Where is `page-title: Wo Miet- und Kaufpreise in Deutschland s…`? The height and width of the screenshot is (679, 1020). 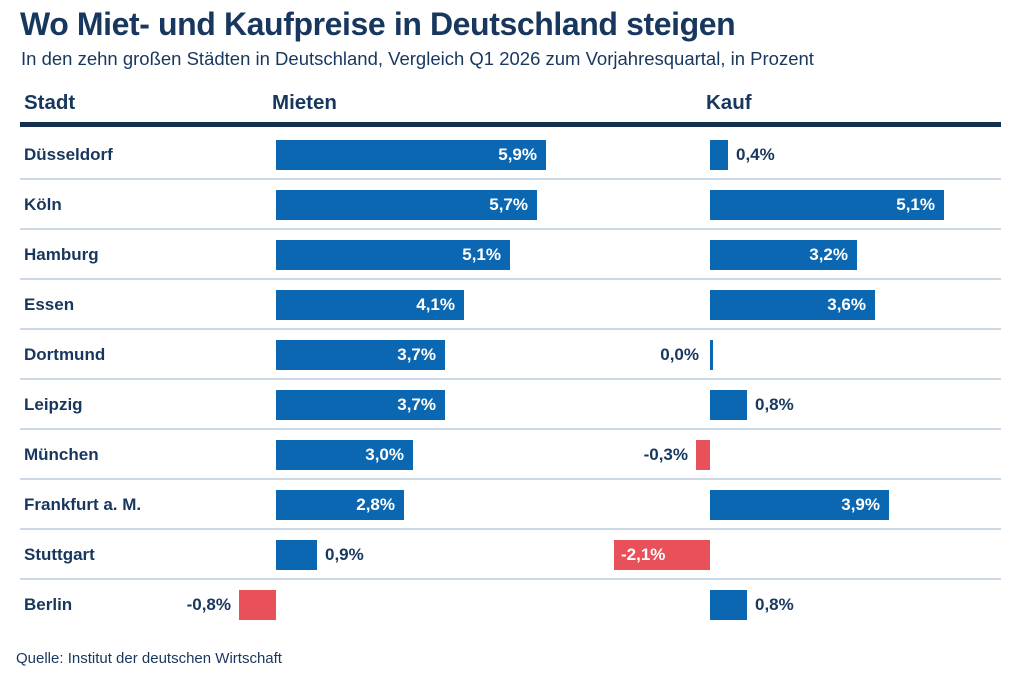 page-title: Wo Miet- und Kaufpreise in Deutschland s… is located at coordinates (378, 24).